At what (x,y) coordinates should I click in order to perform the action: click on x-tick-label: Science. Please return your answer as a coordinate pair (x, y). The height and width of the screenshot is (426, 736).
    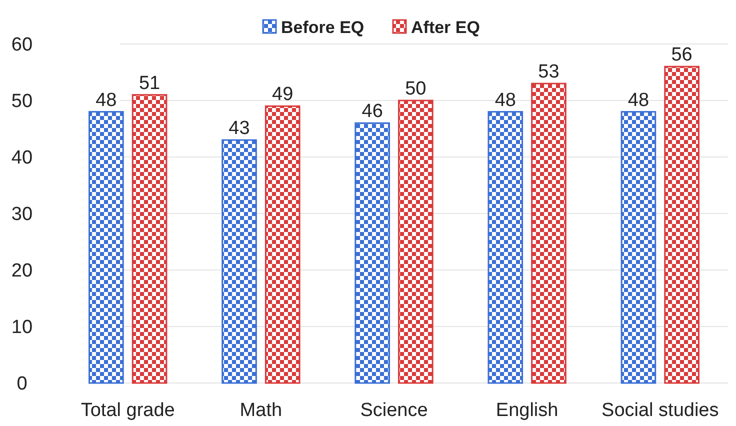
    Looking at the image, I should click on (394, 410).